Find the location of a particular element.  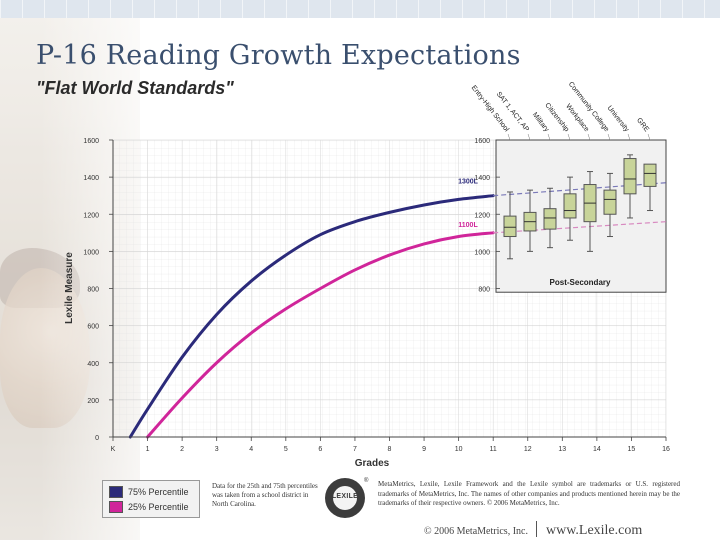

legend-item-25: 25% Percentile is located at coordinates (149, 507).